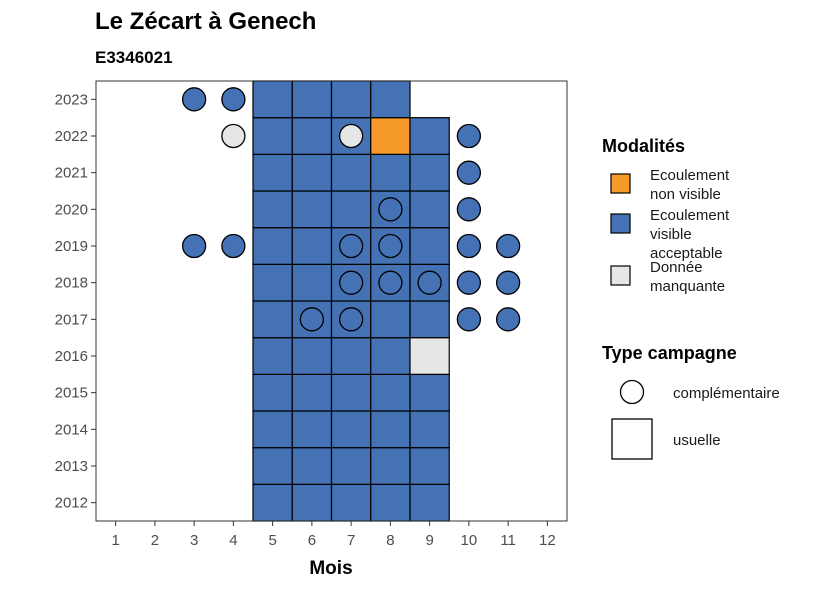 This screenshot has width=826, height=590. Describe the element at coordinates (71, 503) in the screenshot. I see `y-tick-label: 2012` at that location.